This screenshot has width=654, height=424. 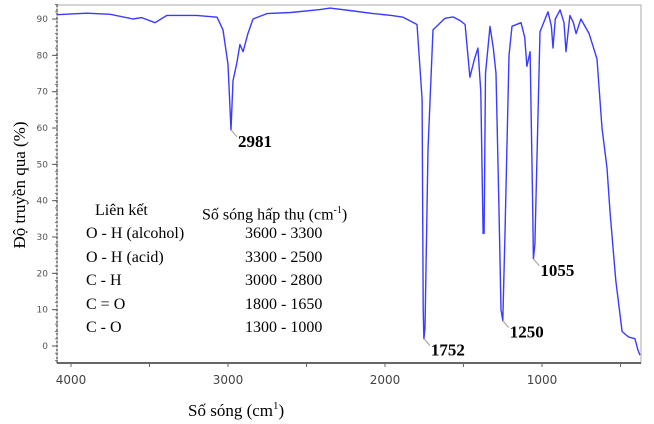 What do you see at coordinates (43, 165) in the screenshot?
I see `y-tick-label: 50` at bounding box center [43, 165].